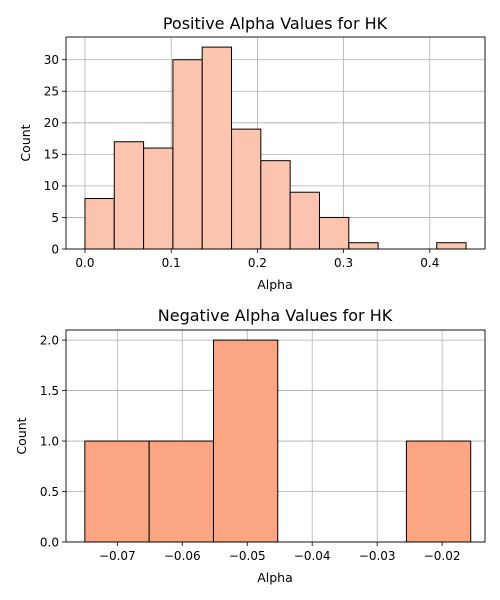 This screenshot has width=500, height=600. I want to click on x-axis-ticks: −0.07 −0.06 −0.05 −0.04 −0.03 −0.02, so click(280, 552).